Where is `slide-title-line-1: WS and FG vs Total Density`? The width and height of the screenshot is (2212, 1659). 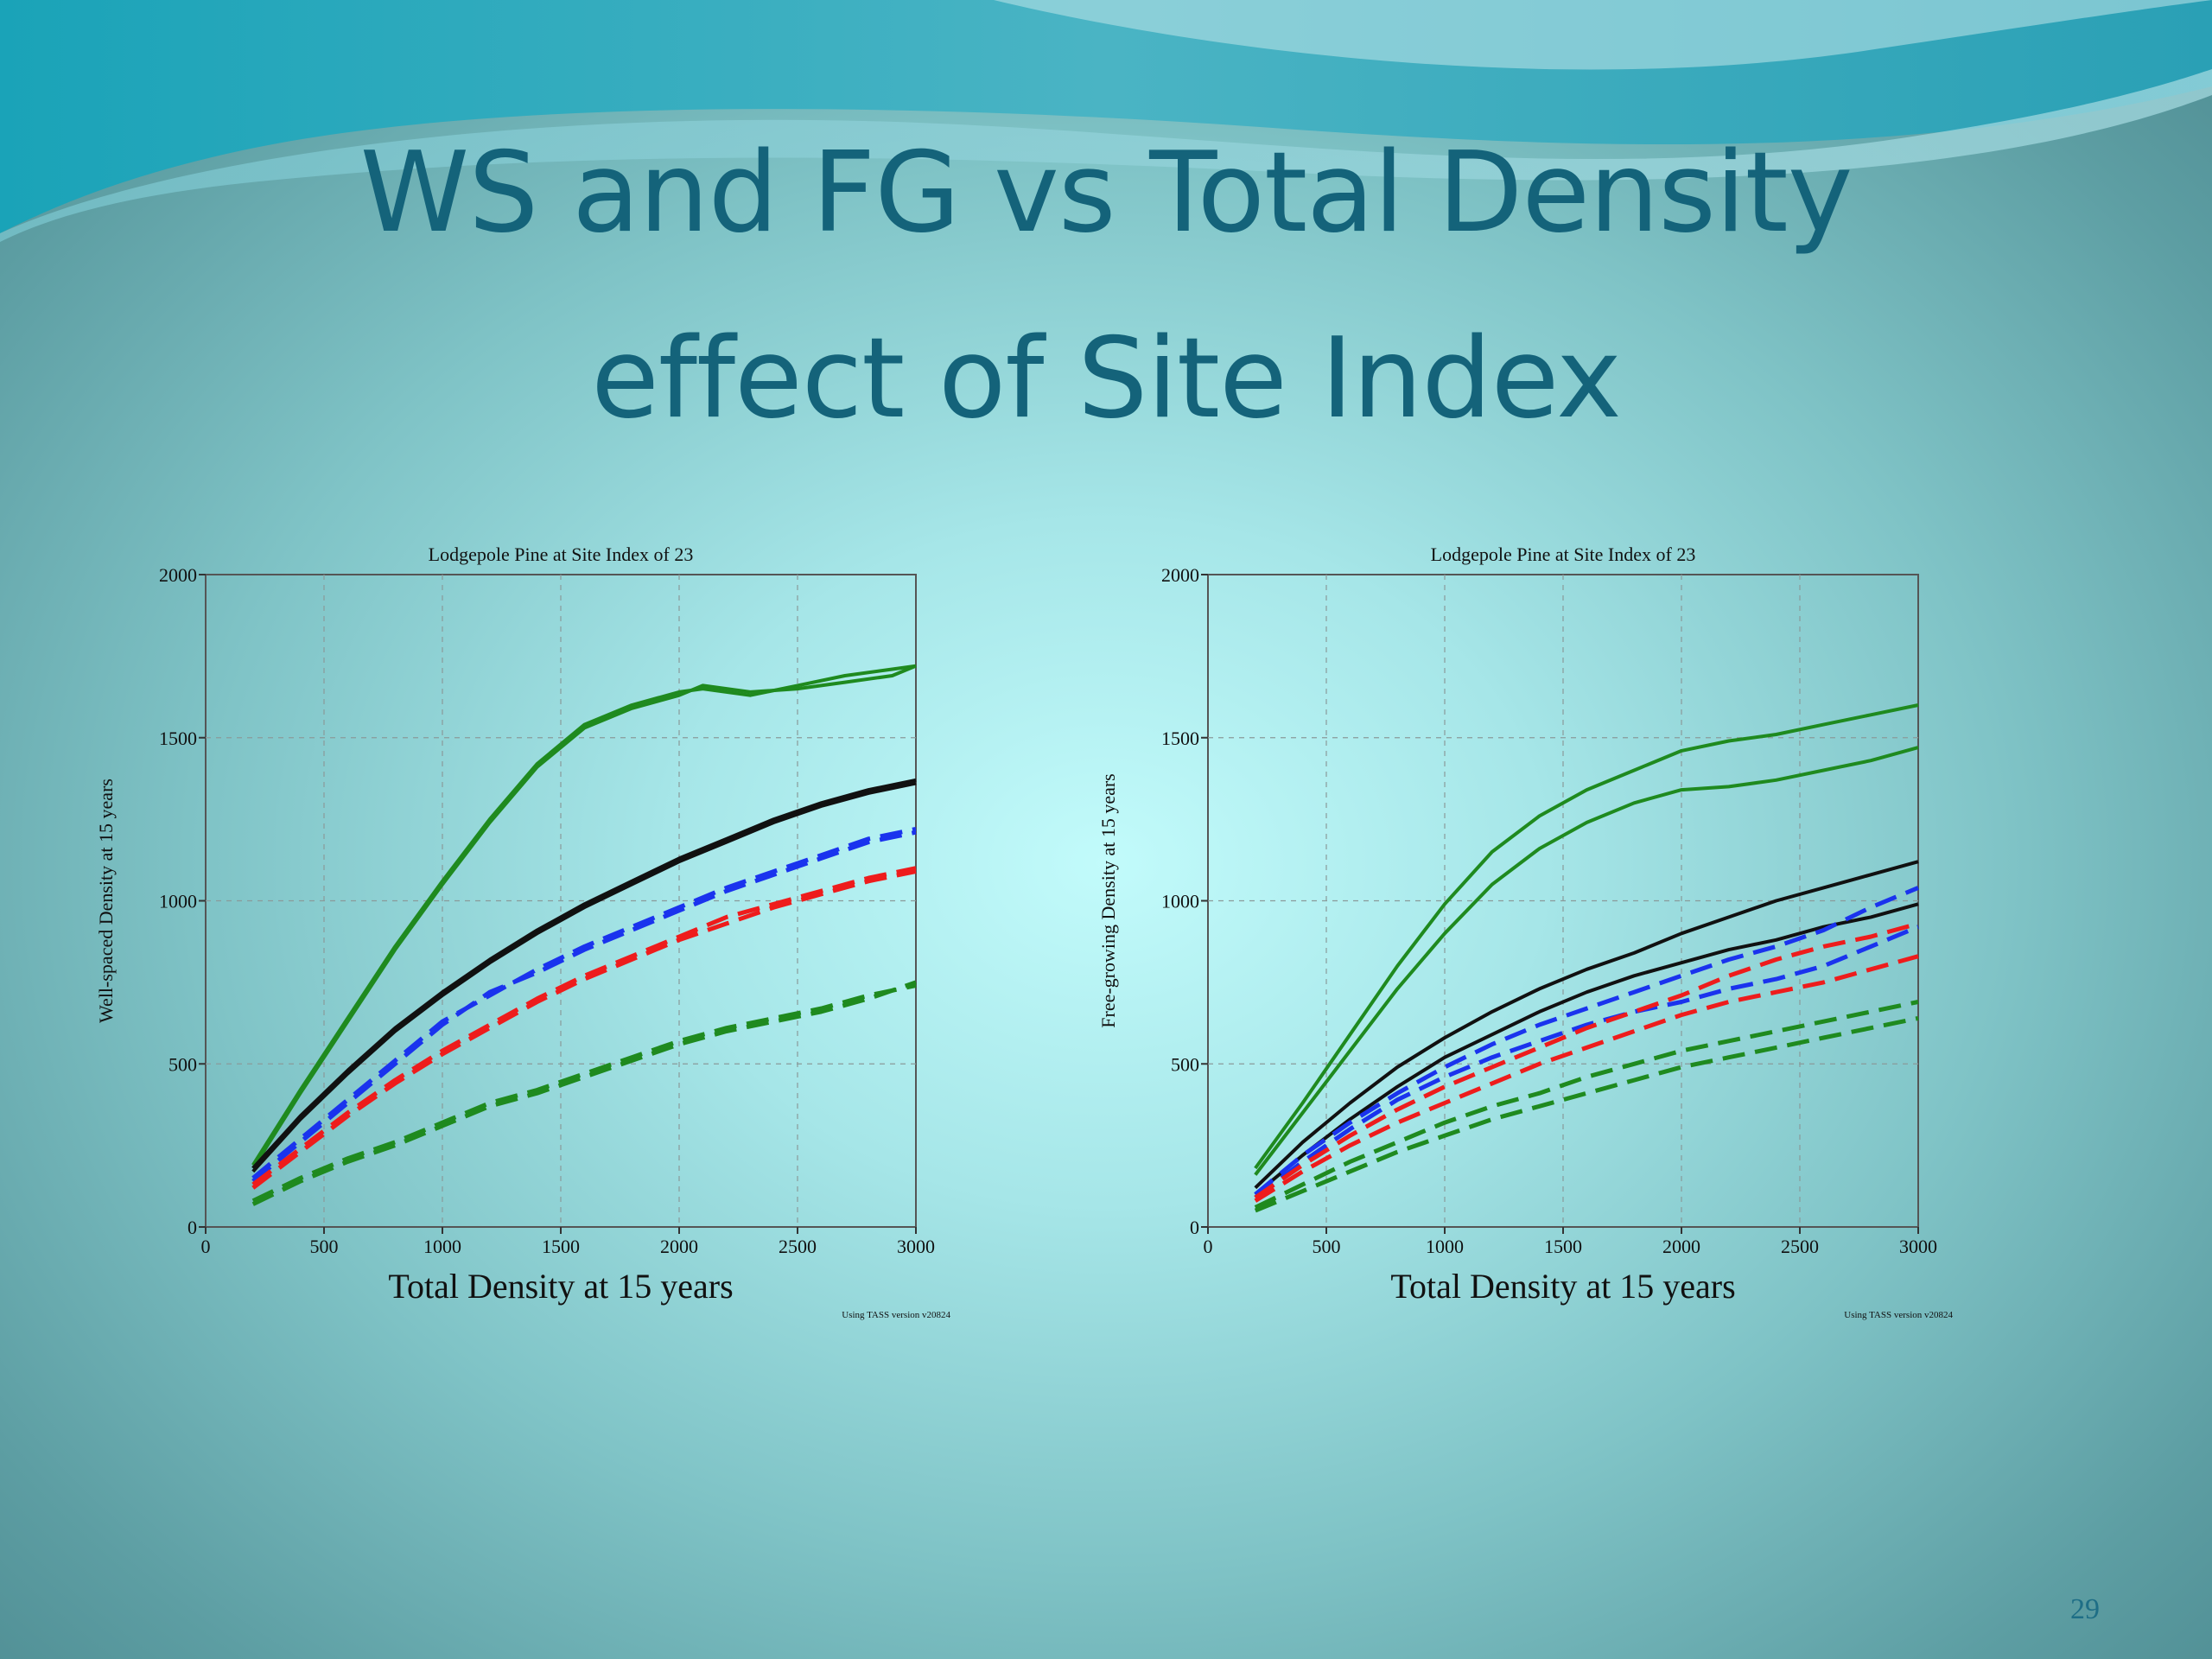 slide-title-line-1: WS and FG vs Total Density is located at coordinates (1106, 193).